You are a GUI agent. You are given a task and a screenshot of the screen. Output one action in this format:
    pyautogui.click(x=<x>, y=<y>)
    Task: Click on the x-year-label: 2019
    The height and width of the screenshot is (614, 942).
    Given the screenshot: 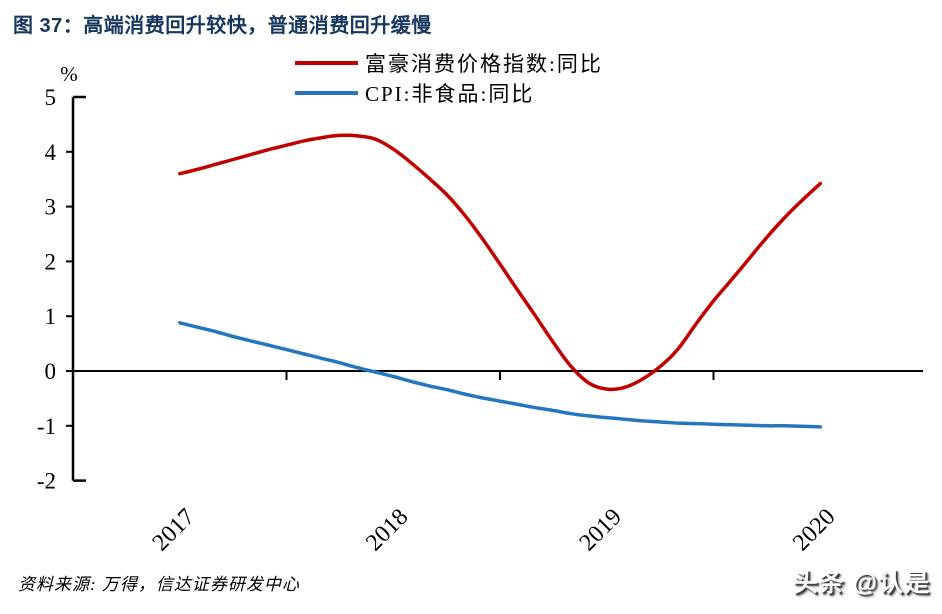 What is the action you would take?
    pyautogui.click(x=601, y=530)
    